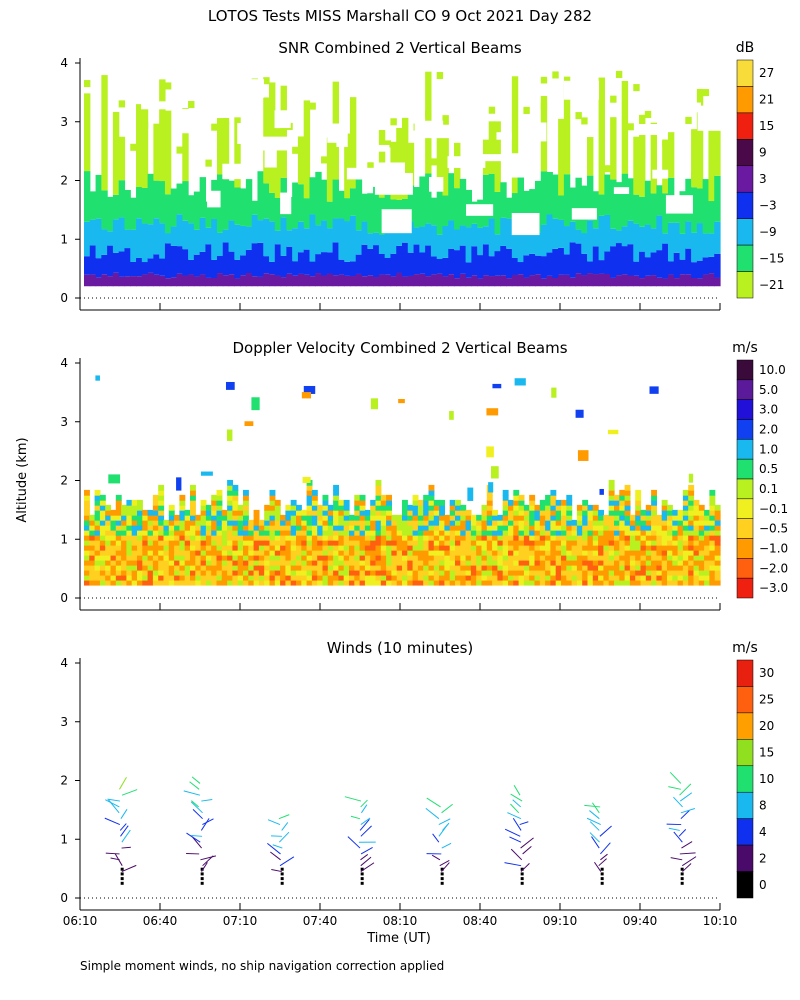  Describe the element at coordinates (768, 469) in the screenshot. I see `colorbar-tick-label: 0.5` at that location.